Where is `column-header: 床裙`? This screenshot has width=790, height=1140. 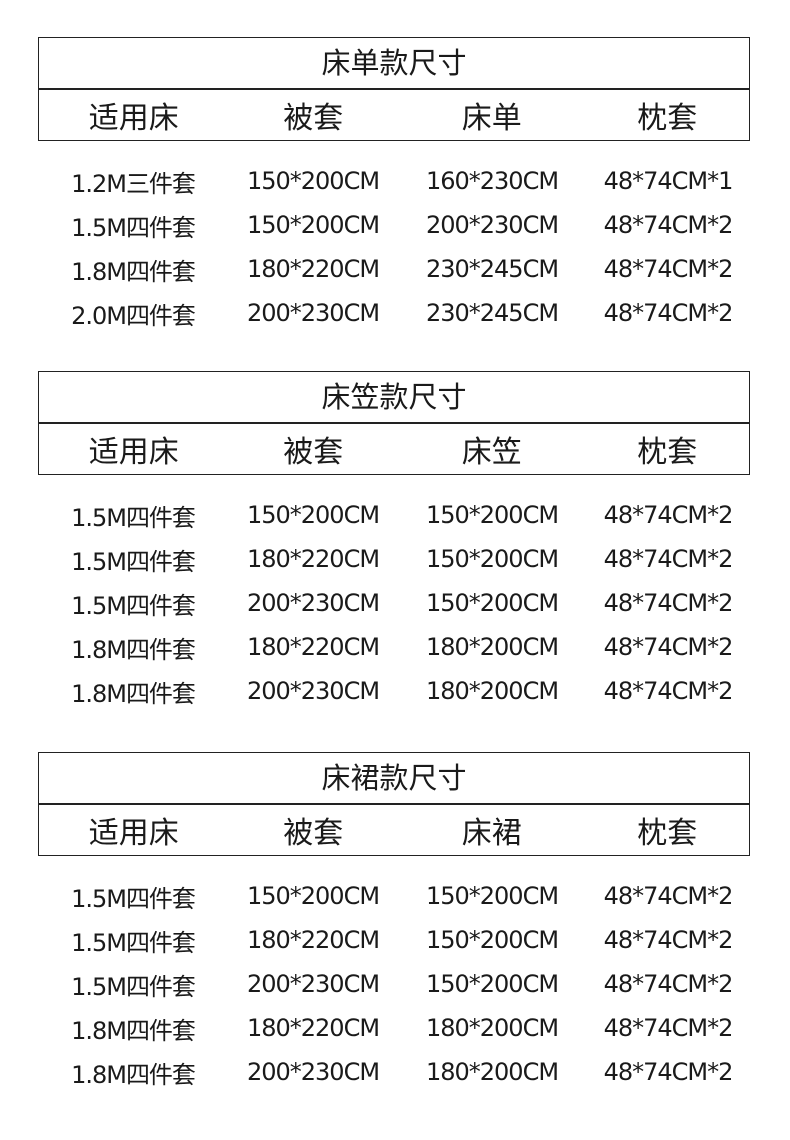
column-header: 床裙 is located at coordinates (491, 833).